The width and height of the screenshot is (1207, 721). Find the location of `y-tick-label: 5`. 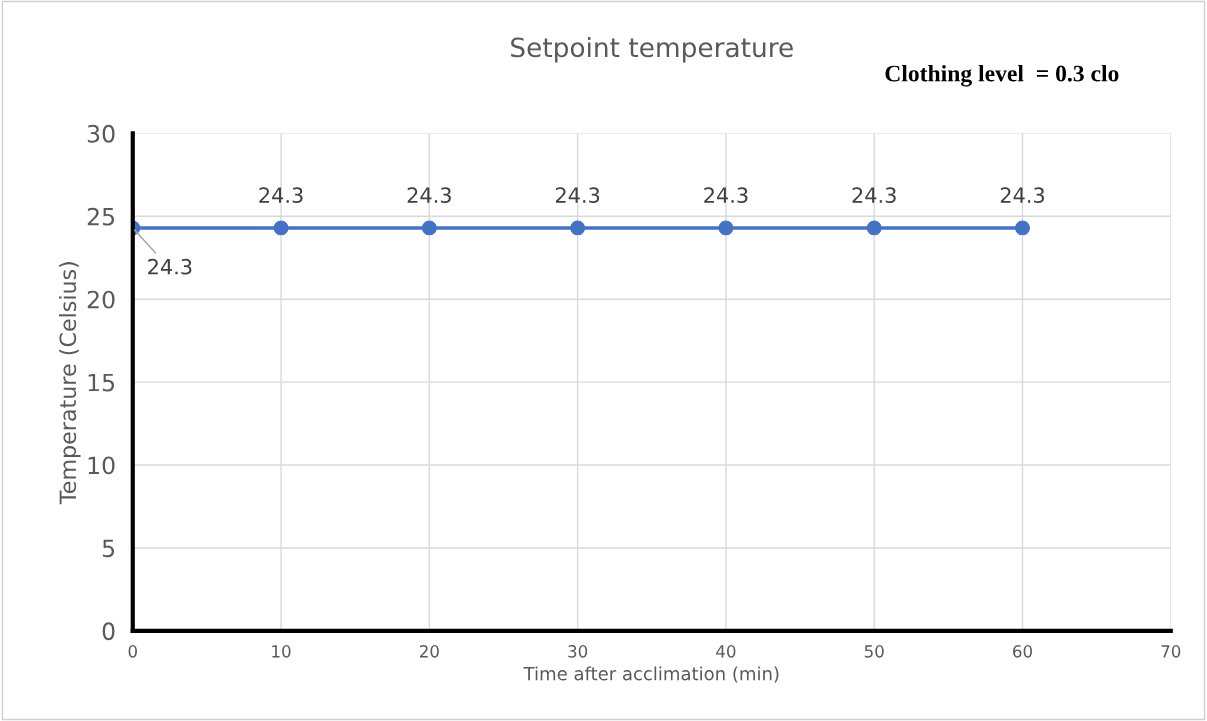

y-tick-label: 5 is located at coordinates (108, 548).